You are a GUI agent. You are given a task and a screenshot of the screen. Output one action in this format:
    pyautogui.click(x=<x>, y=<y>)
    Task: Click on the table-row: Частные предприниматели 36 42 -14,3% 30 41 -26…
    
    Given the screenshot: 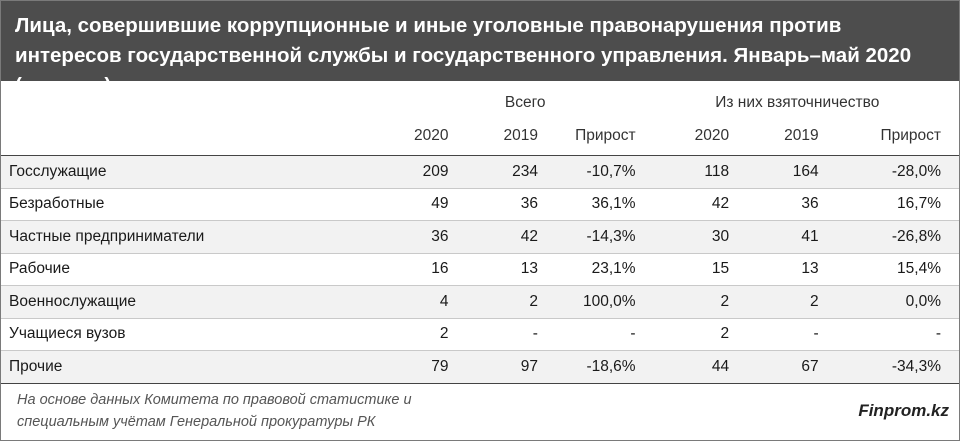 What is the action you would take?
    pyautogui.click(x=480, y=237)
    